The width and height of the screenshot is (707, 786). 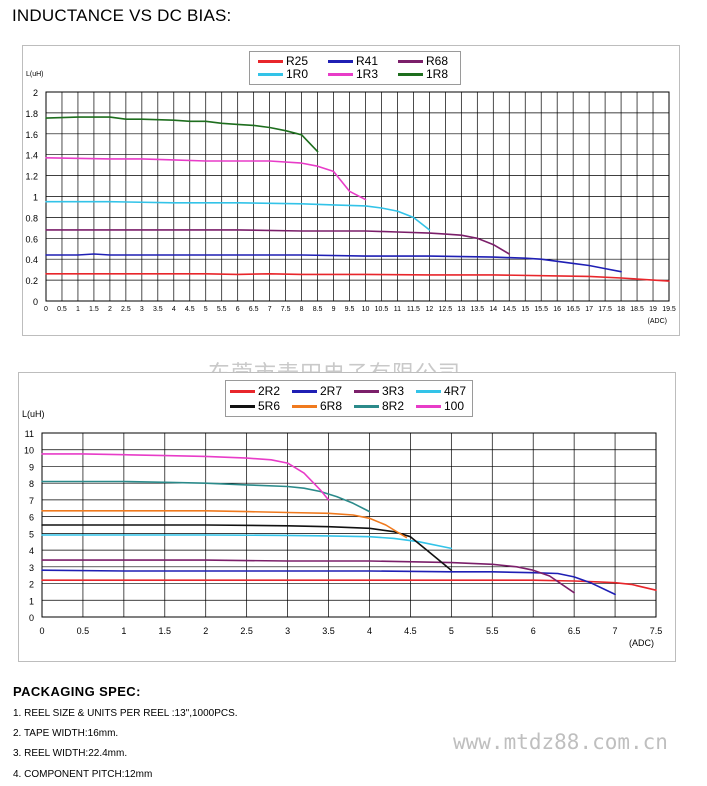 I want to click on x-tick-label: 16, so click(x=557, y=309).